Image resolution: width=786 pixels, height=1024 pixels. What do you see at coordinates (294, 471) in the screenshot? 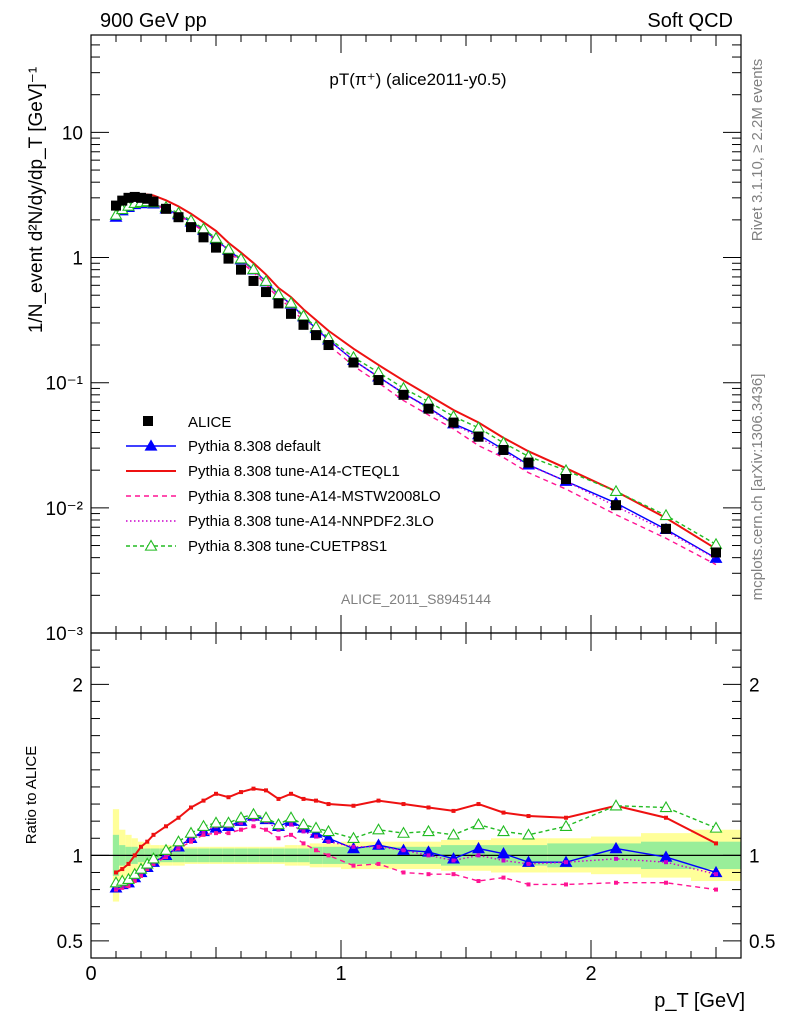
I see `legend-label-1: Pythia 8.308 tune-A14-CTEQL1` at bounding box center [294, 471].